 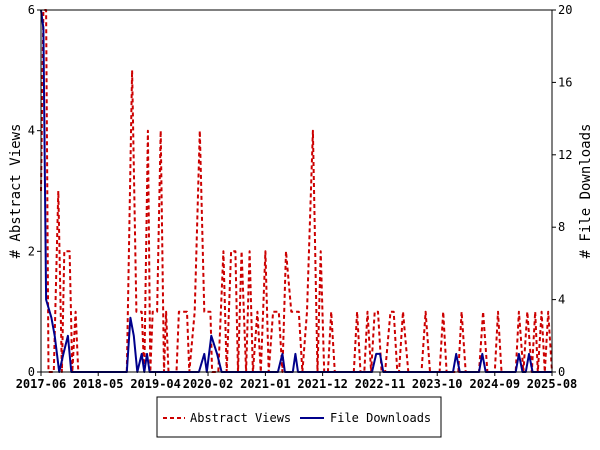 What do you see at coordinates (98, 384) in the screenshot?
I see `x-tick-label: 2018-05` at bounding box center [98, 384].